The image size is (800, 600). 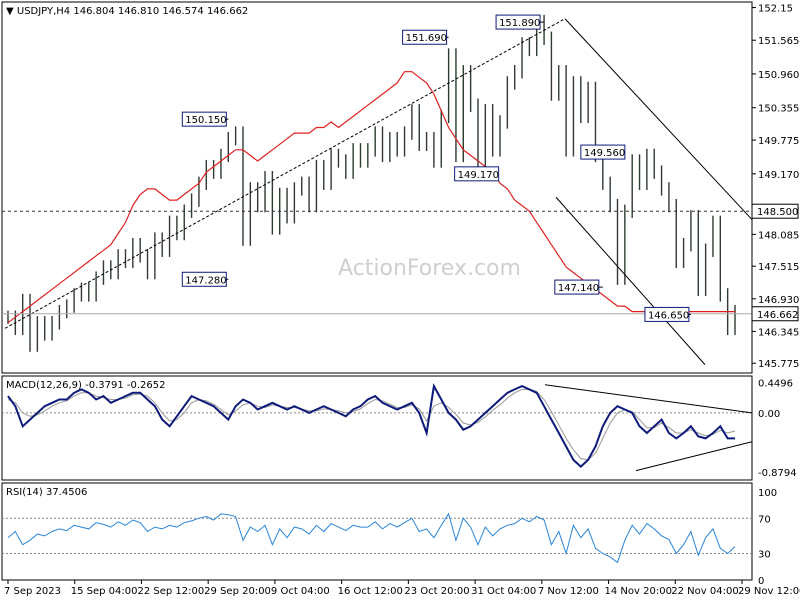 What do you see at coordinates (778, 364) in the screenshot?
I see `price-tick-label: 145.775` at bounding box center [778, 364].